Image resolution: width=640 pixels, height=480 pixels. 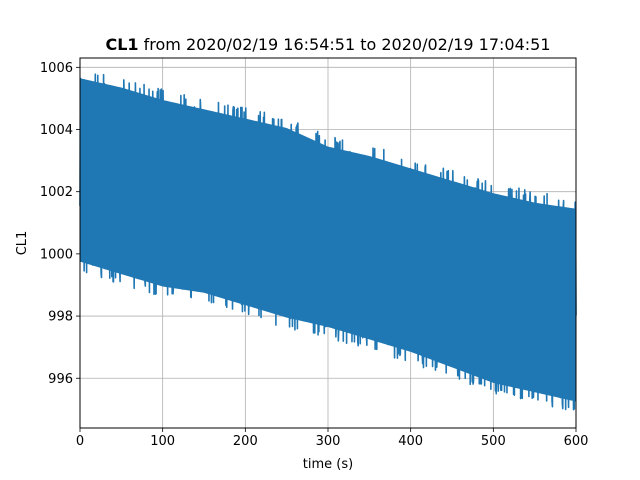 What do you see at coordinates (60, 224) in the screenshot?
I see `y-axis: 996 998 1000 1002 1004 1006` at bounding box center [60, 224].